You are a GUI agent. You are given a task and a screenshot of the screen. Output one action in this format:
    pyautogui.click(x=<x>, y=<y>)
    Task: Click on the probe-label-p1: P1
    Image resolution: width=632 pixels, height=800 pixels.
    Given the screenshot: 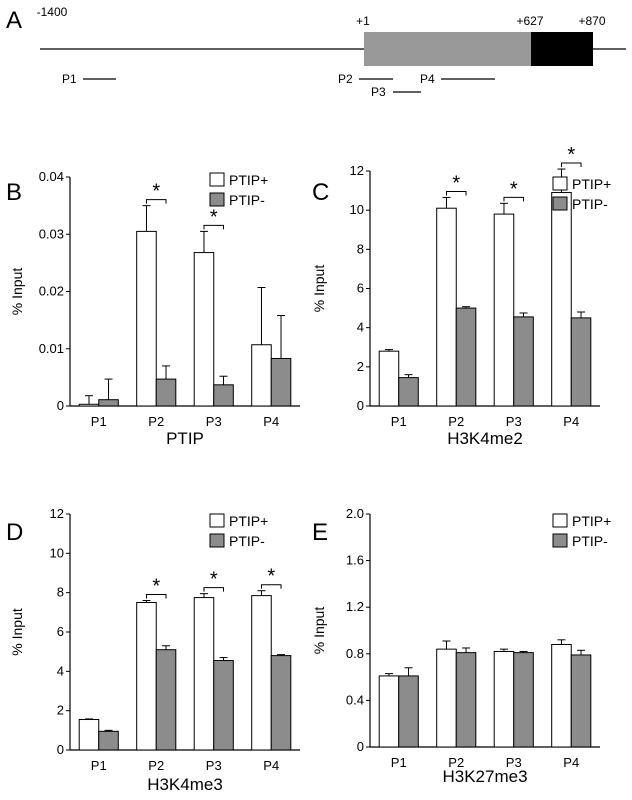 What is the action you would take?
    pyautogui.click(x=69, y=79)
    